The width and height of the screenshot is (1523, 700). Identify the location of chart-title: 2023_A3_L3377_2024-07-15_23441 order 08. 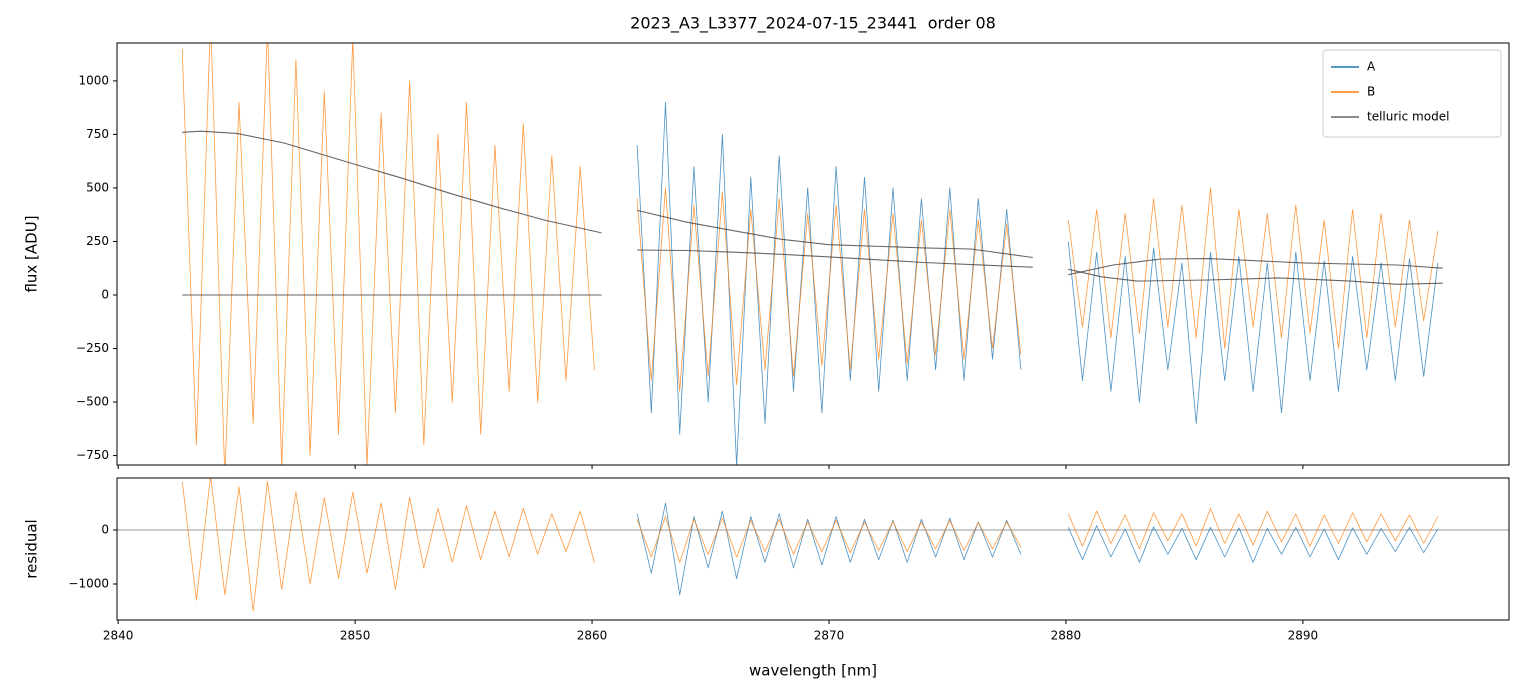
(813, 24).